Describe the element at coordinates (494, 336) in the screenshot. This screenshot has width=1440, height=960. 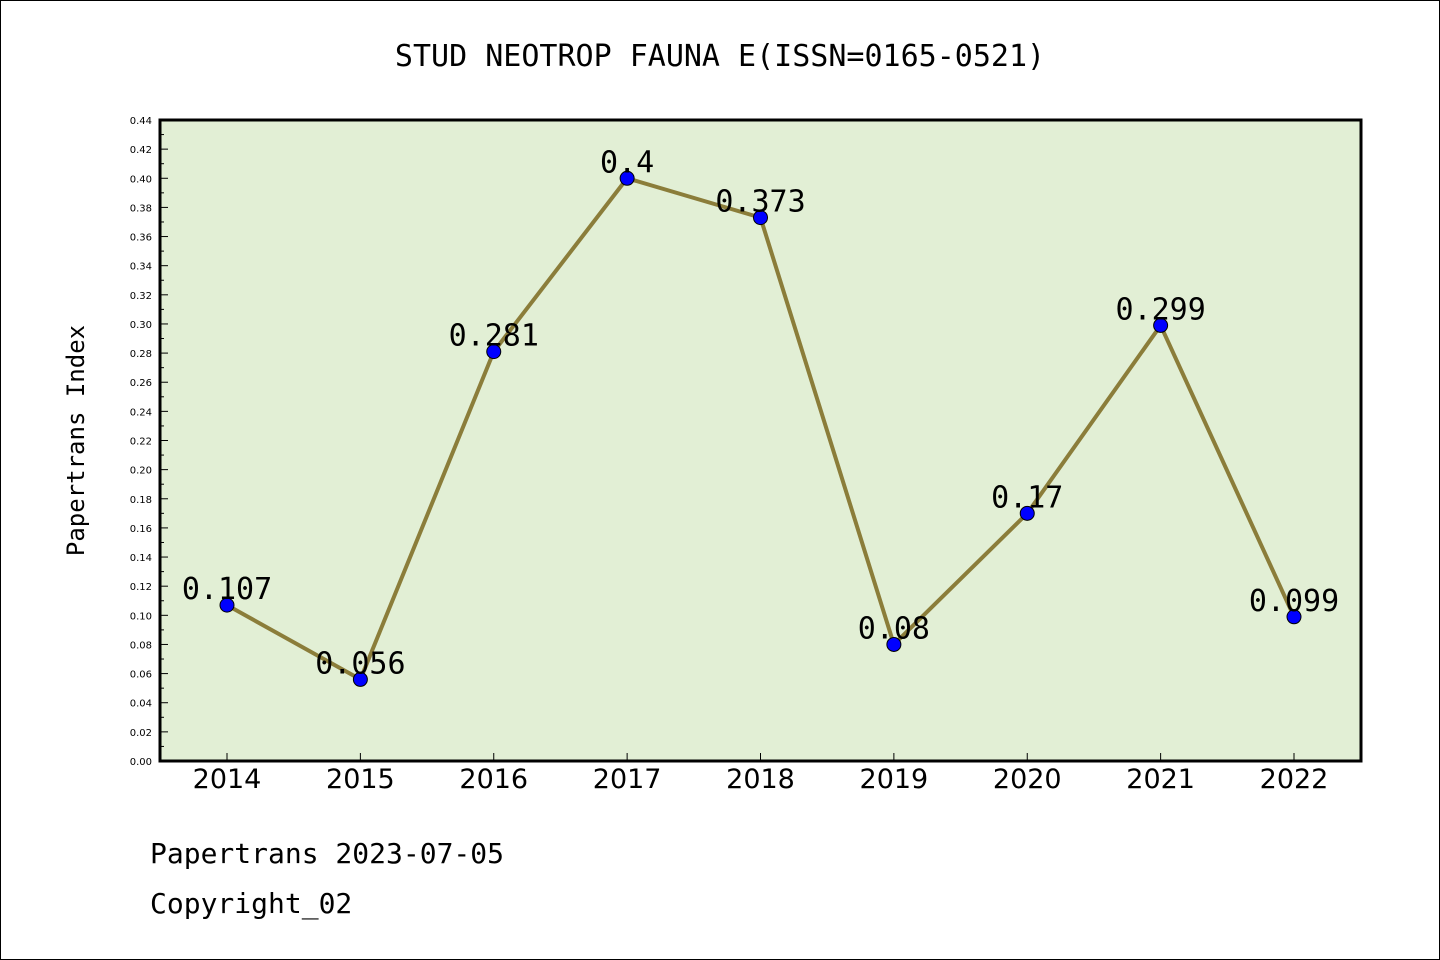
I see `data-label: 0.281` at that location.